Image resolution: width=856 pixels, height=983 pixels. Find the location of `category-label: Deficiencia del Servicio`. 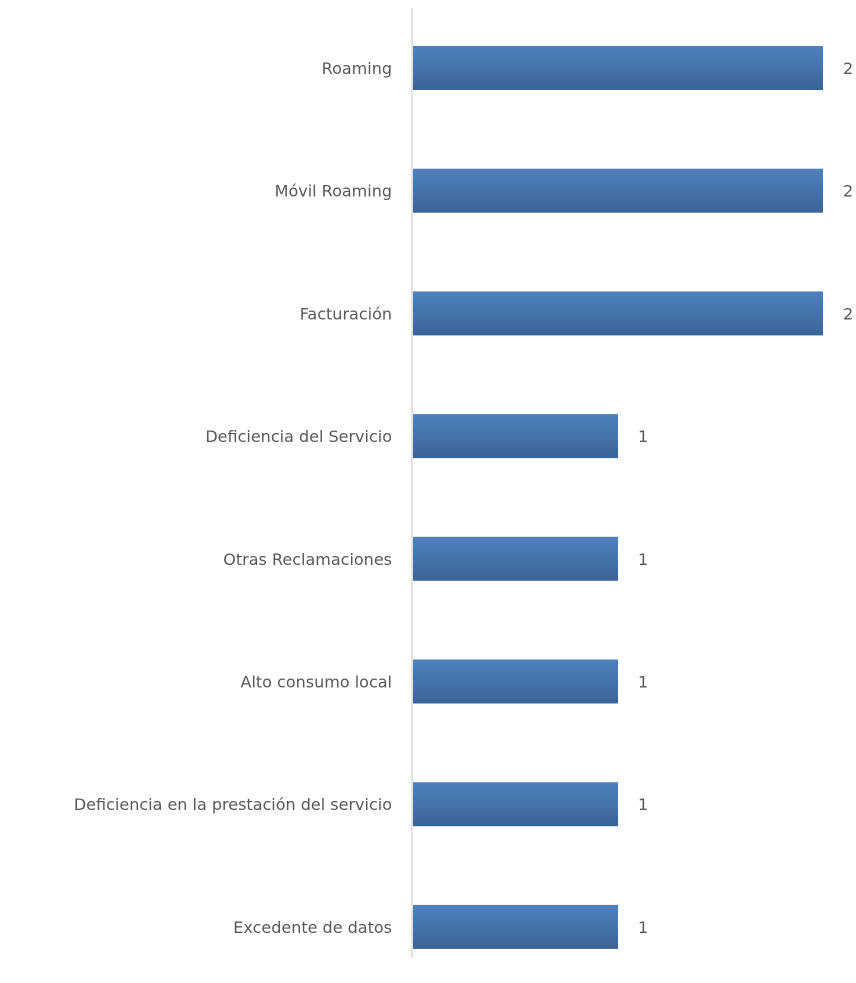

category-label: Deficiencia del Servicio is located at coordinates (298, 436).